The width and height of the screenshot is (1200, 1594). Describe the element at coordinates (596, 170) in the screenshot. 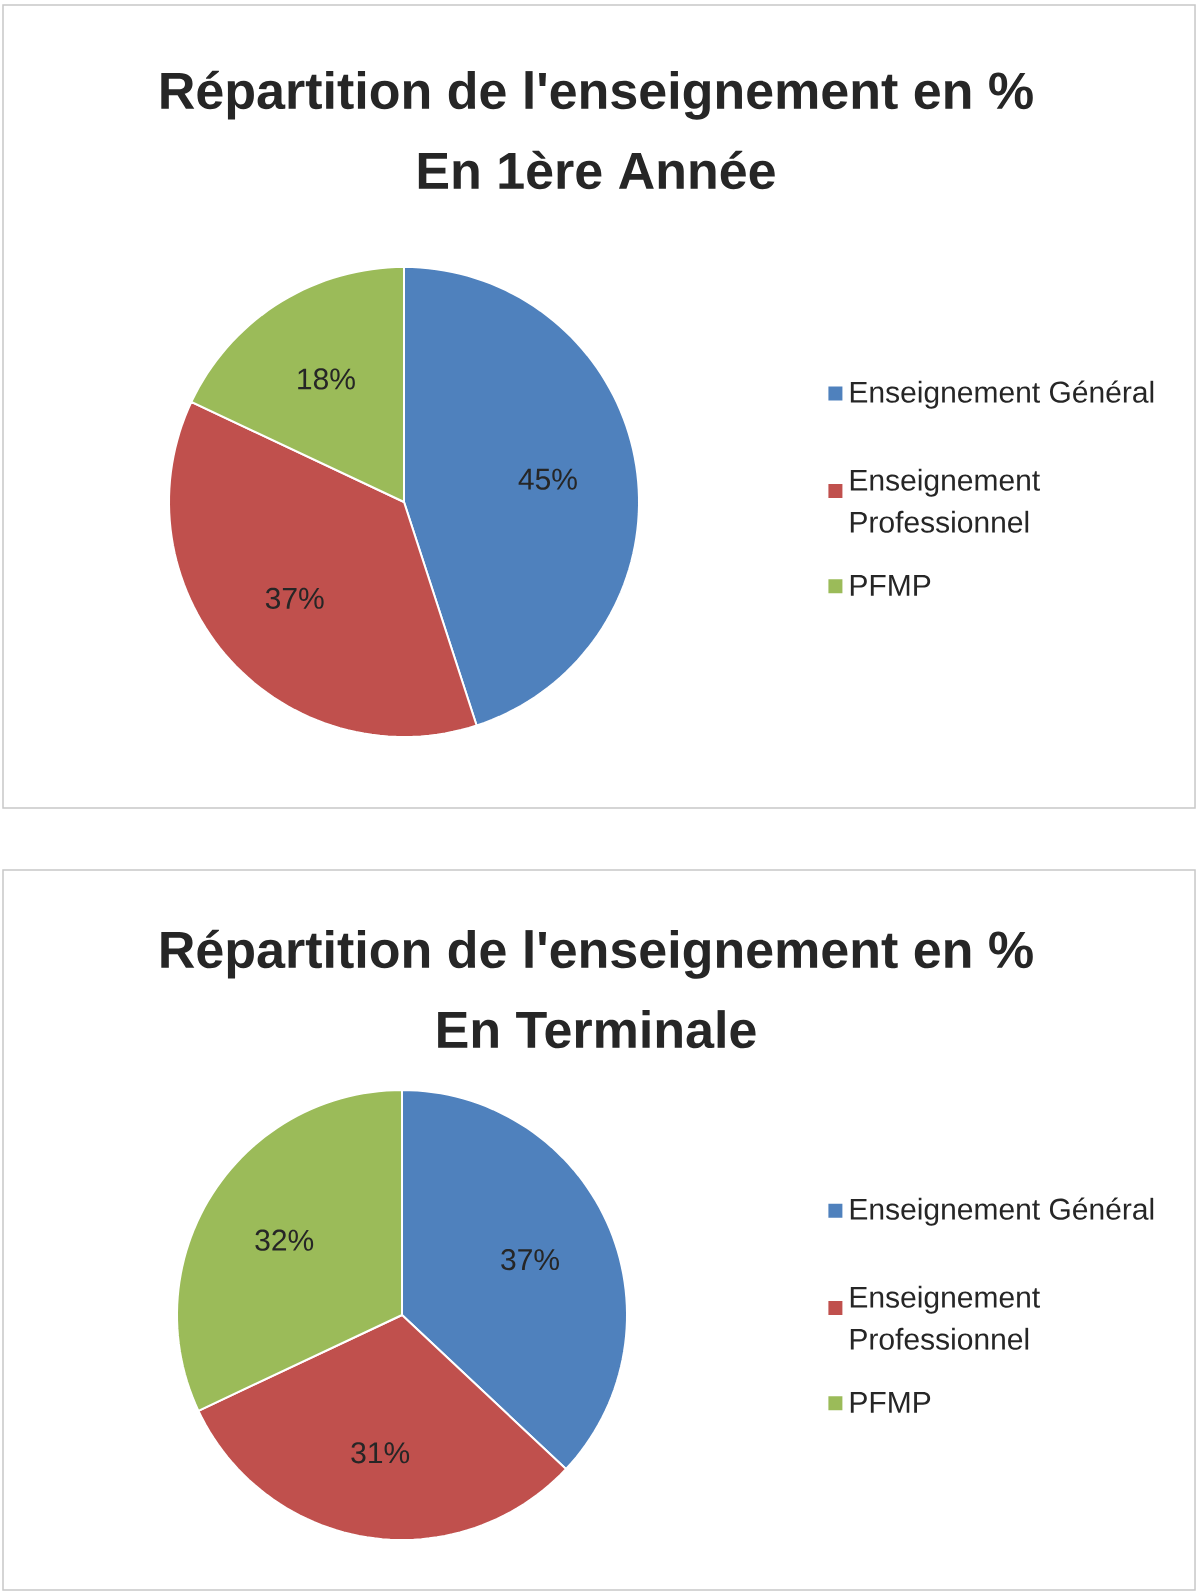

I see `chart-subtitle: En 1ère Année` at that location.